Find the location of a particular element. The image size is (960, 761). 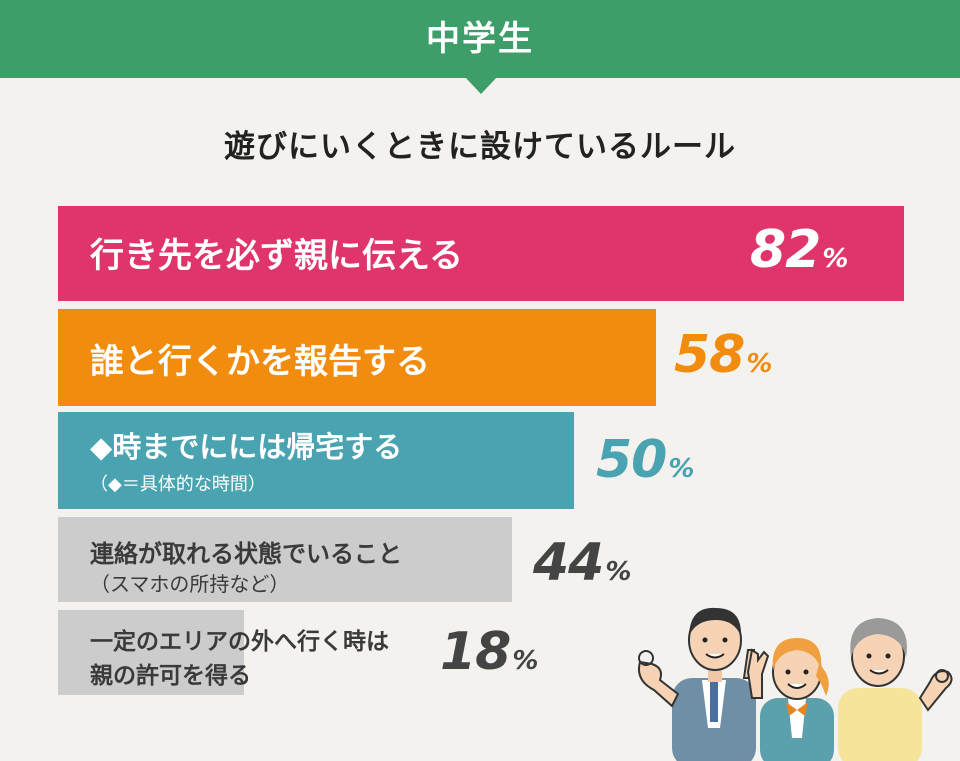

bar-curfew is located at coordinates (316, 460).